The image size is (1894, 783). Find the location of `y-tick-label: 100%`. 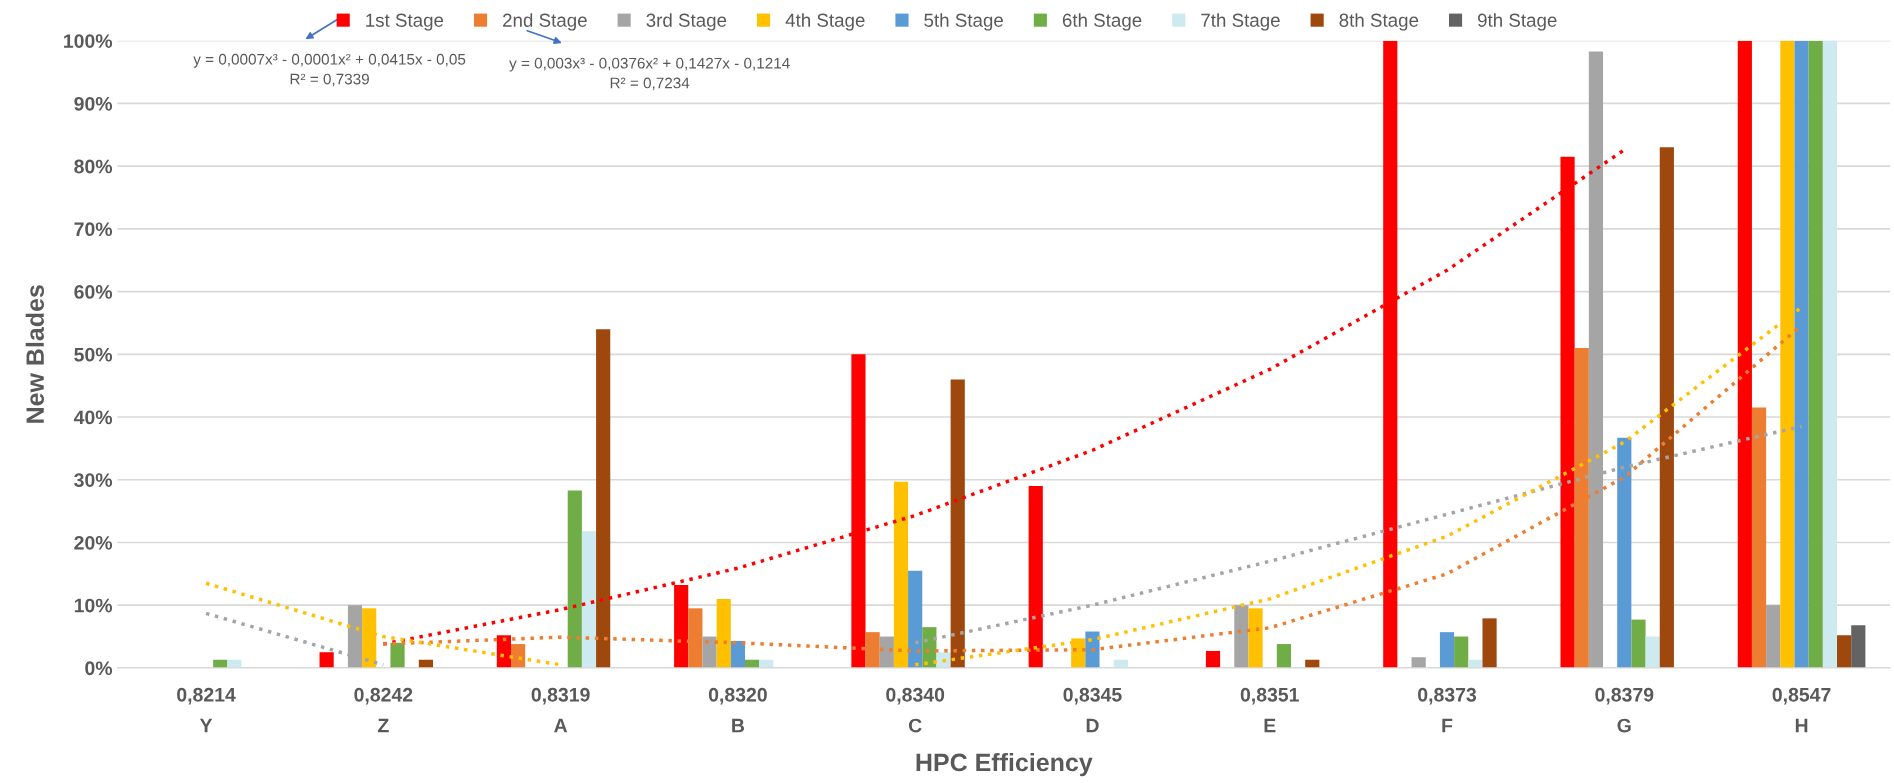

y-tick-label: 100% is located at coordinates (88, 41).